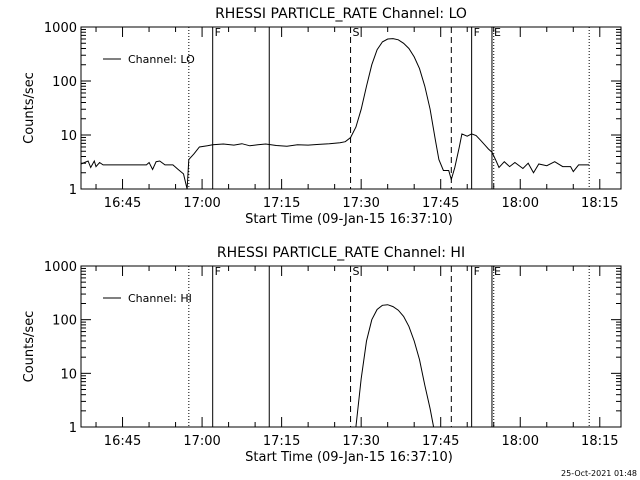  Describe the element at coordinates (161, 59) in the screenshot. I see `legend-label: Channel: LO` at that location.